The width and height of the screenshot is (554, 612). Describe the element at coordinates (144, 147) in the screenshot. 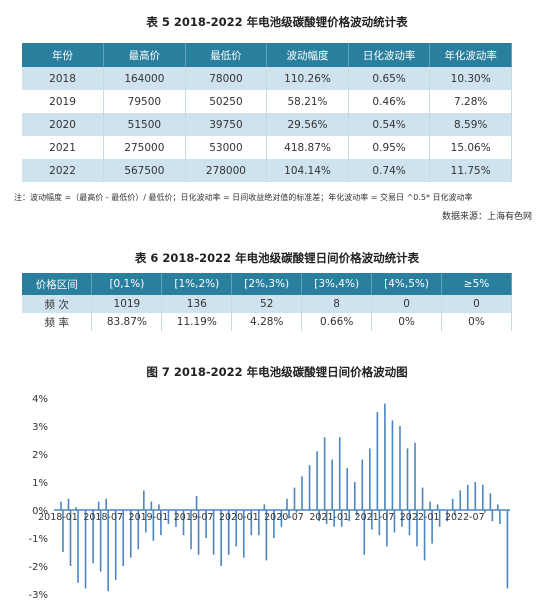

I see `table5-cell: 275000` at that location.